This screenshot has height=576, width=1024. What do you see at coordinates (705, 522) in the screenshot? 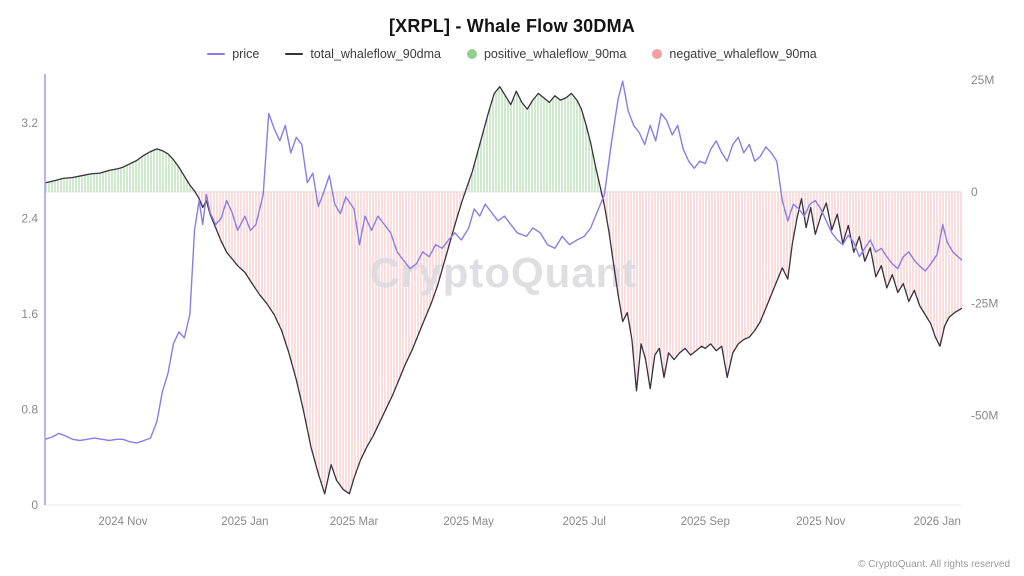
I see `date-axis-tick: 2025 Sep` at bounding box center [705, 522].